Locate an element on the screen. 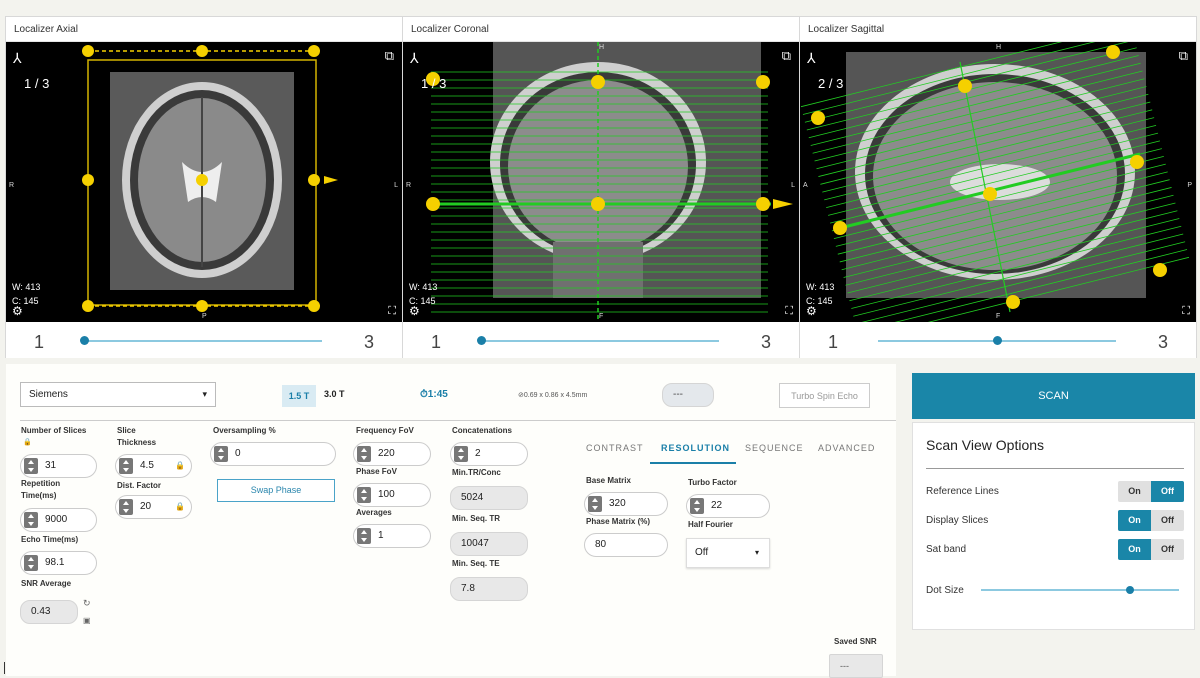 The height and width of the screenshot is (678, 1200). field-3t-button: 3.0 T is located at coordinates (334, 394).